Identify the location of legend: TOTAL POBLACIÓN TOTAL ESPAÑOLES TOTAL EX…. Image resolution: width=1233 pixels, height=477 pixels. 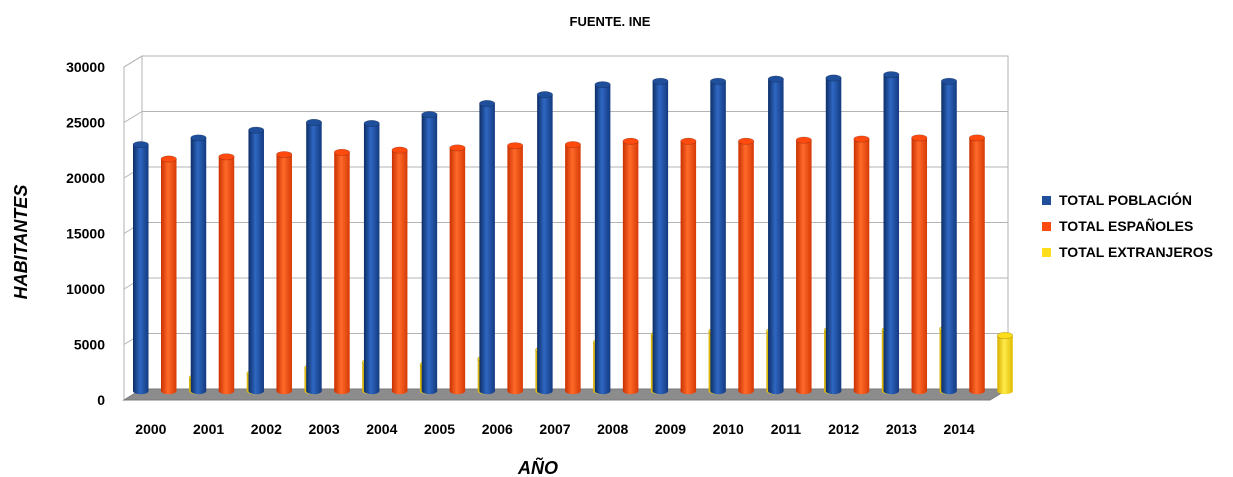
(1127, 226).